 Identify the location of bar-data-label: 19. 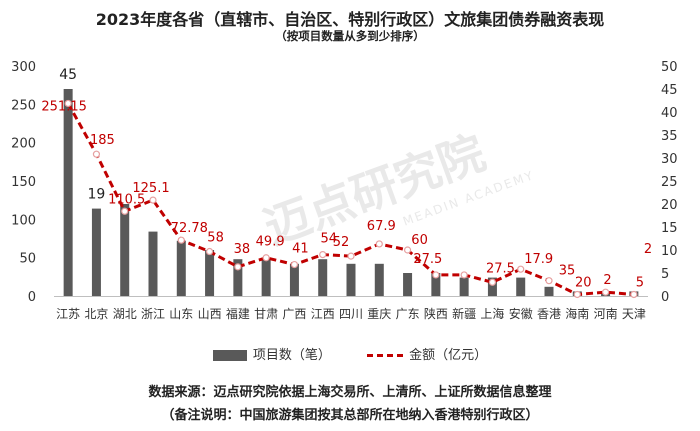
(97, 195).